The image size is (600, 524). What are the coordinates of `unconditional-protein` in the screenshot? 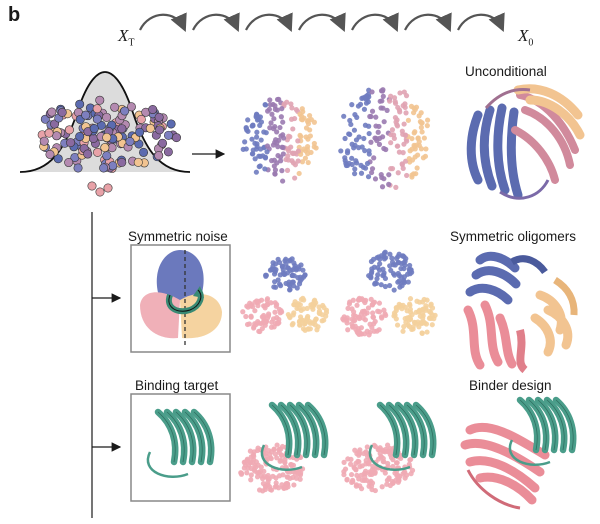 It's located at (525, 142).